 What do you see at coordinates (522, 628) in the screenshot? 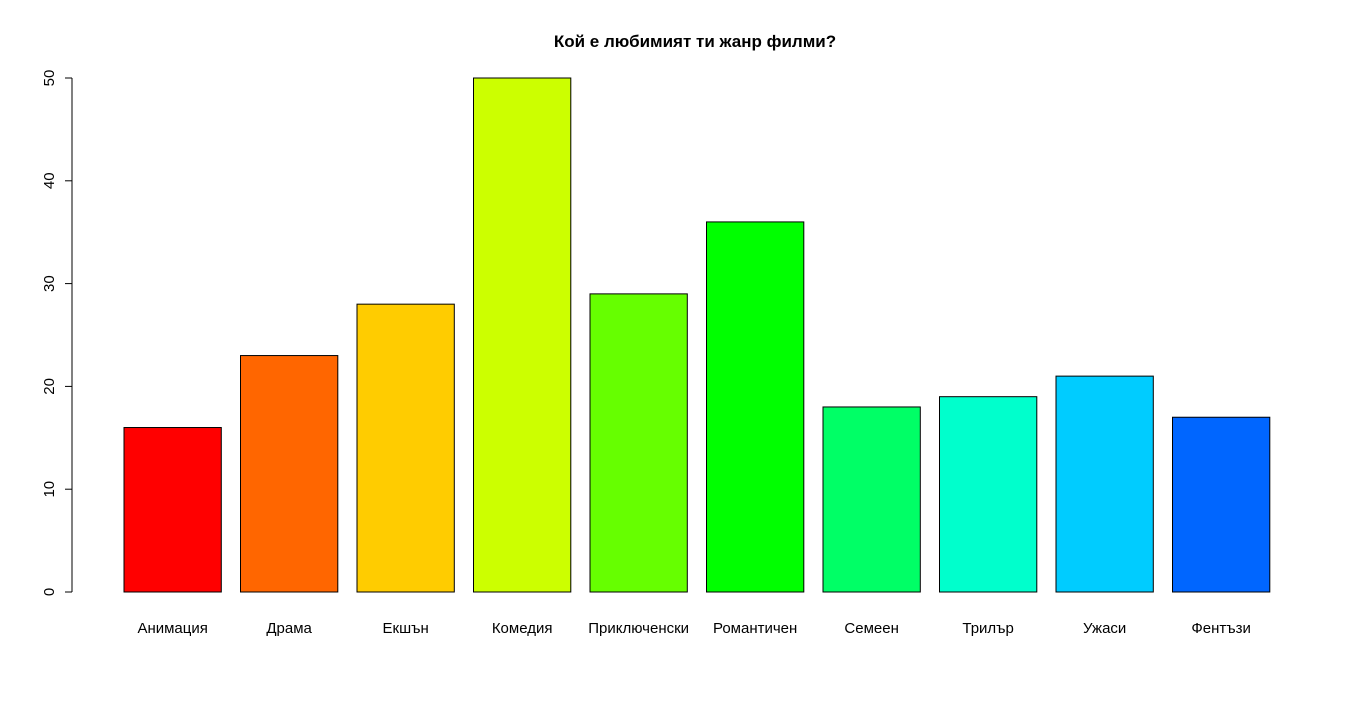
I see `x-category-label: Комедия` at bounding box center [522, 628].